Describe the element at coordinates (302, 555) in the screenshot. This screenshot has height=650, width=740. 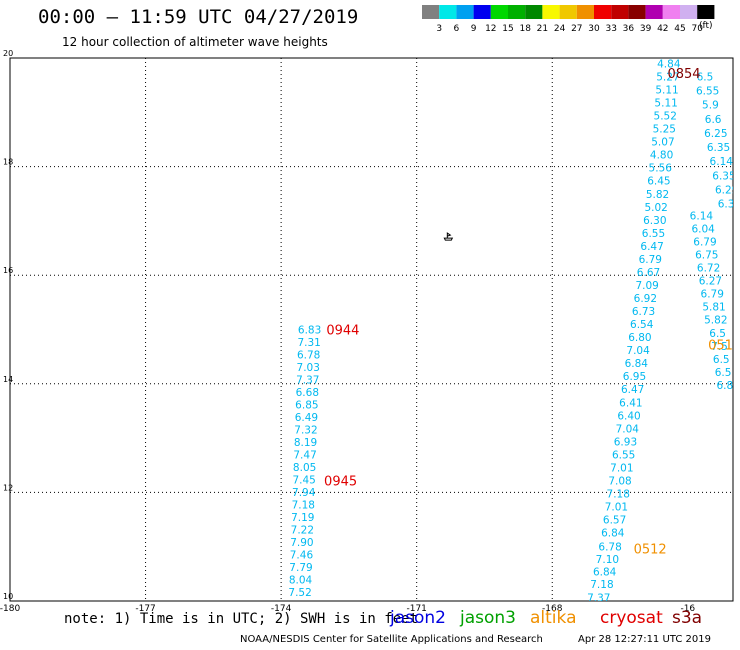
I see `wave-height-value: 7.46` at that location.